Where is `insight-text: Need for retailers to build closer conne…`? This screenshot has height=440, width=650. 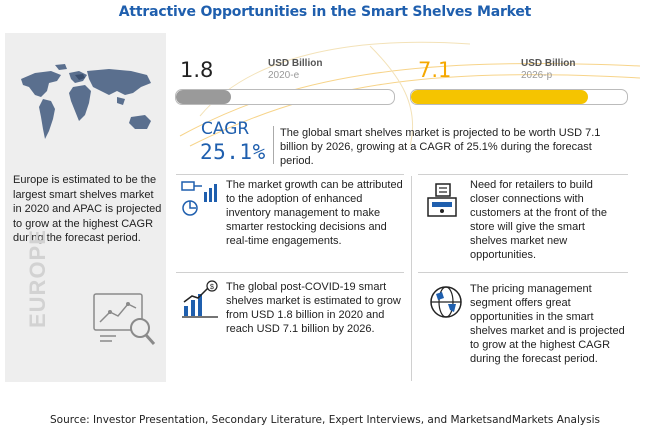
insight-text: Need for retailers to build closer conne… is located at coordinates (538, 220).